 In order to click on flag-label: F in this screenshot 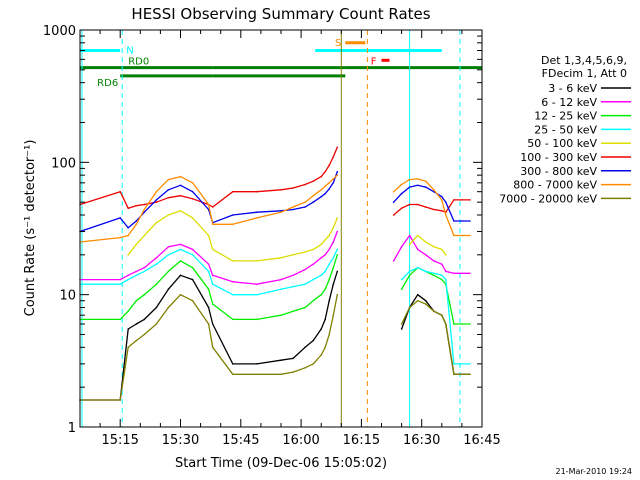, I will do `click(374, 61)`.